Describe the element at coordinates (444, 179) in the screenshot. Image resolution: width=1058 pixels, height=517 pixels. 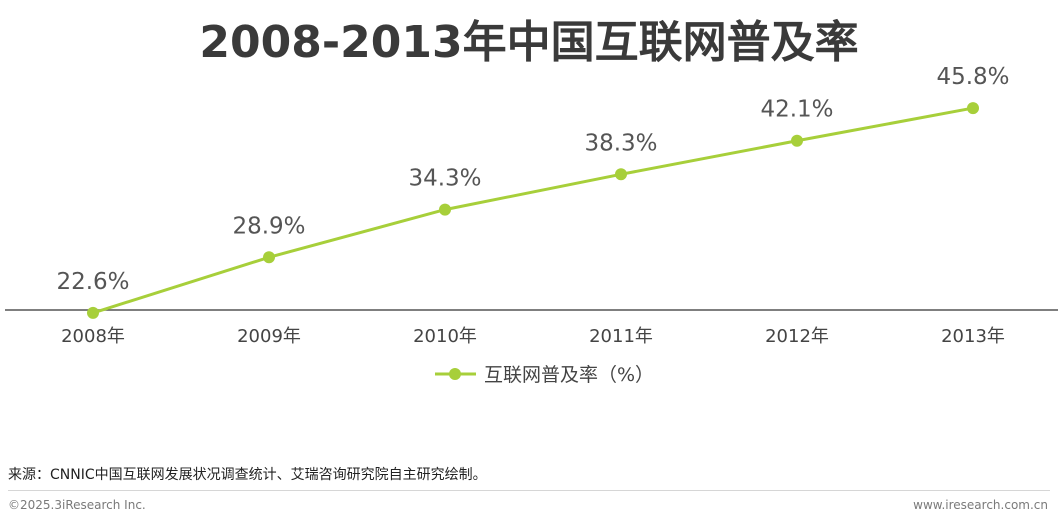
I see `data-label: 34.3%` at that location.